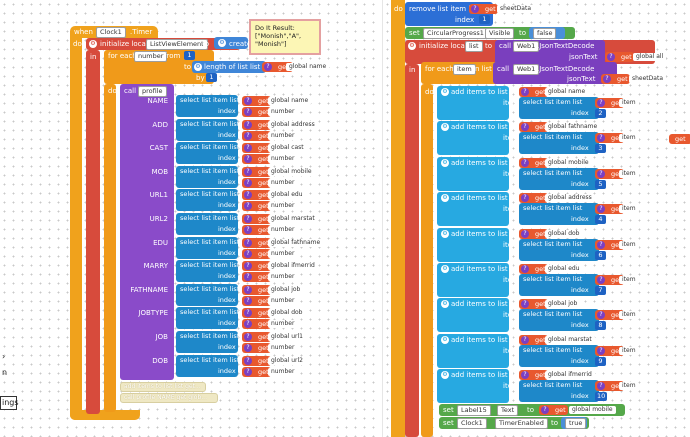 The width and height of the screenshot is (690, 437). I want to click on by-number: 1, so click(211, 77).